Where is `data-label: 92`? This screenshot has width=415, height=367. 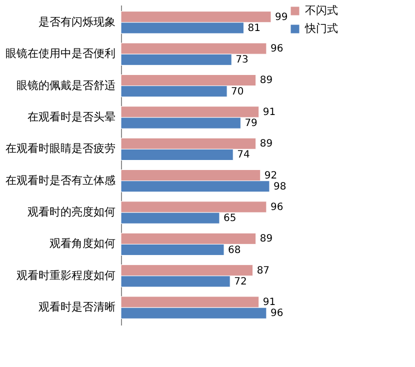 data-label: 92 is located at coordinates (271, 176).